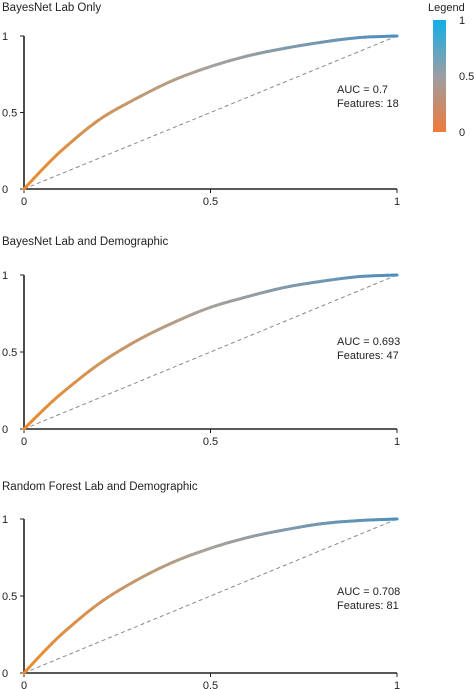 Image resolution: width=474 pixels, height=689 pixels. Describe the element at coordinates (362, 90) in the screenshot. I see `auc-label: AUC = 0.7` at that location.